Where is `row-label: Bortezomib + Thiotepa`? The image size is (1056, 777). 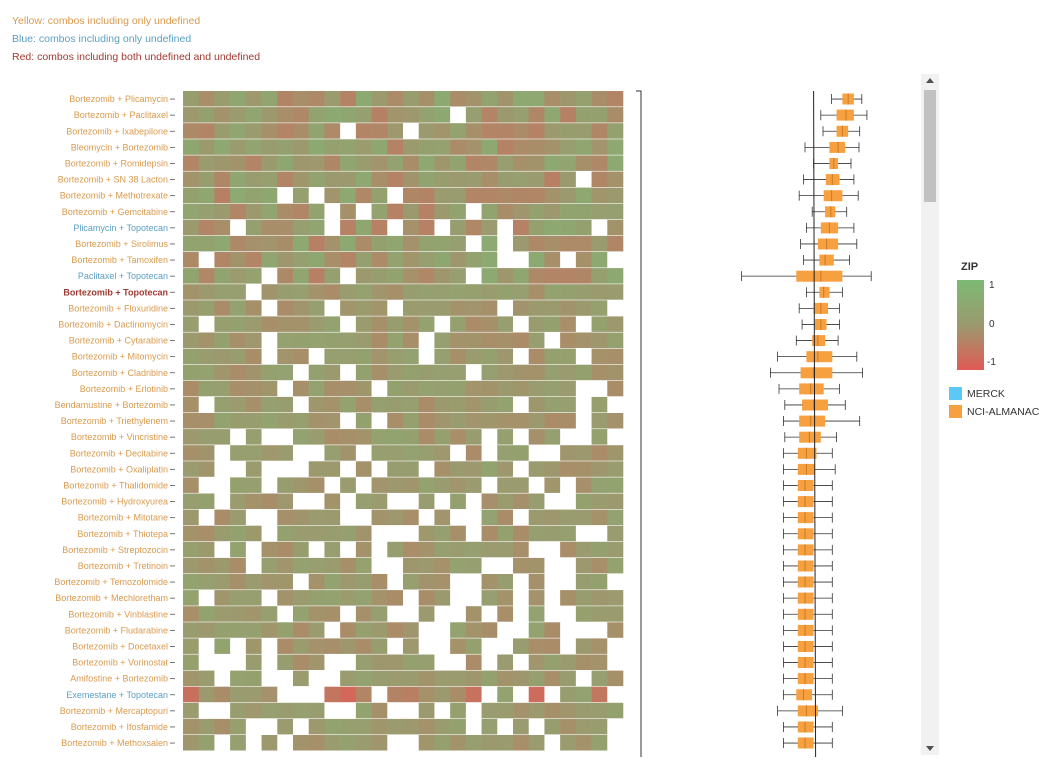 row-label: Bortezomib + Thiotepa is located at coordinates (122, 534).